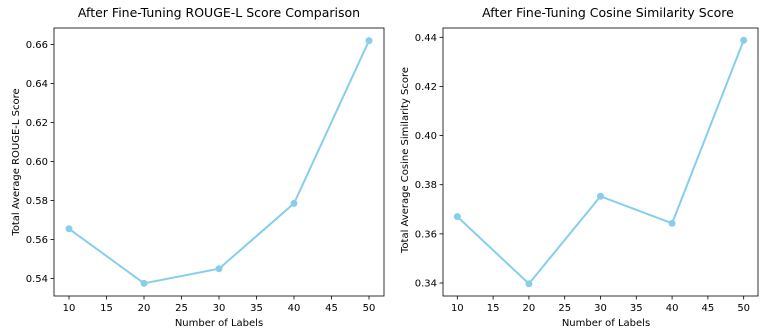 This screenshot has height=334, width=761. I want to click on y-tick-label: 0.34, so click(426, 283).